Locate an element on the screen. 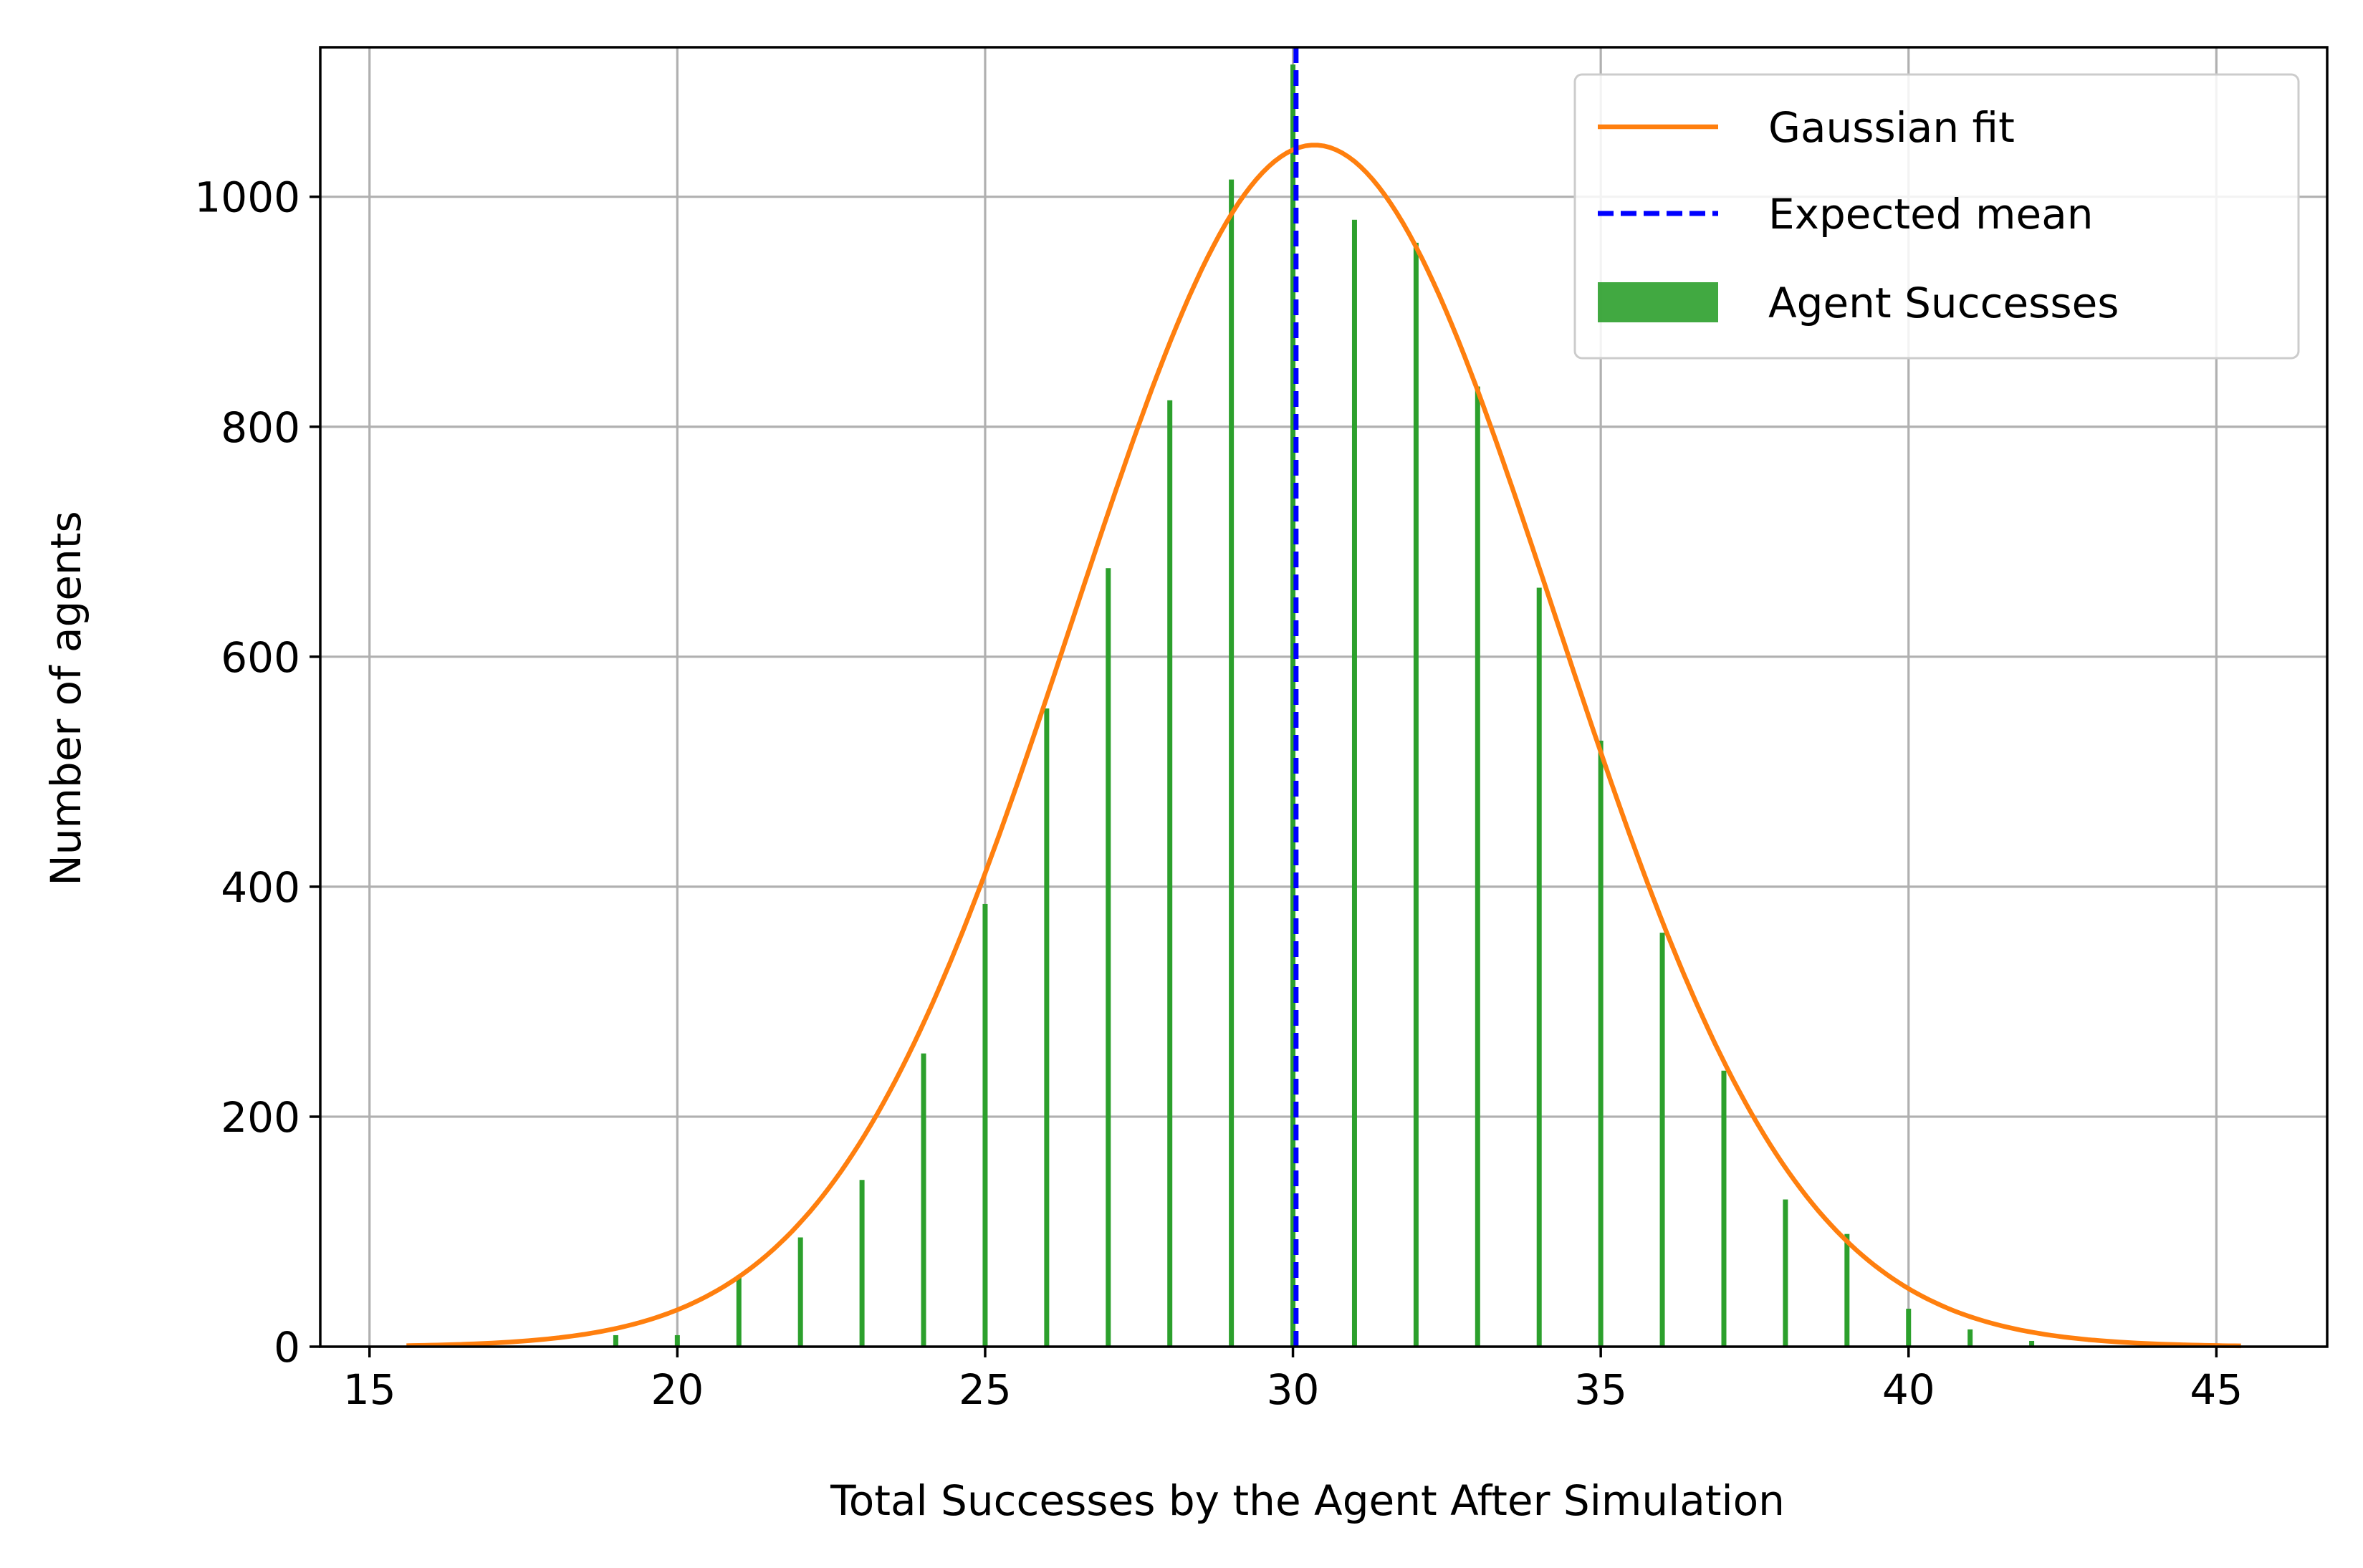 This screenshot has height=1568, width=2363. x-tick-label: 35 is located at coordinates (1600, 1390).